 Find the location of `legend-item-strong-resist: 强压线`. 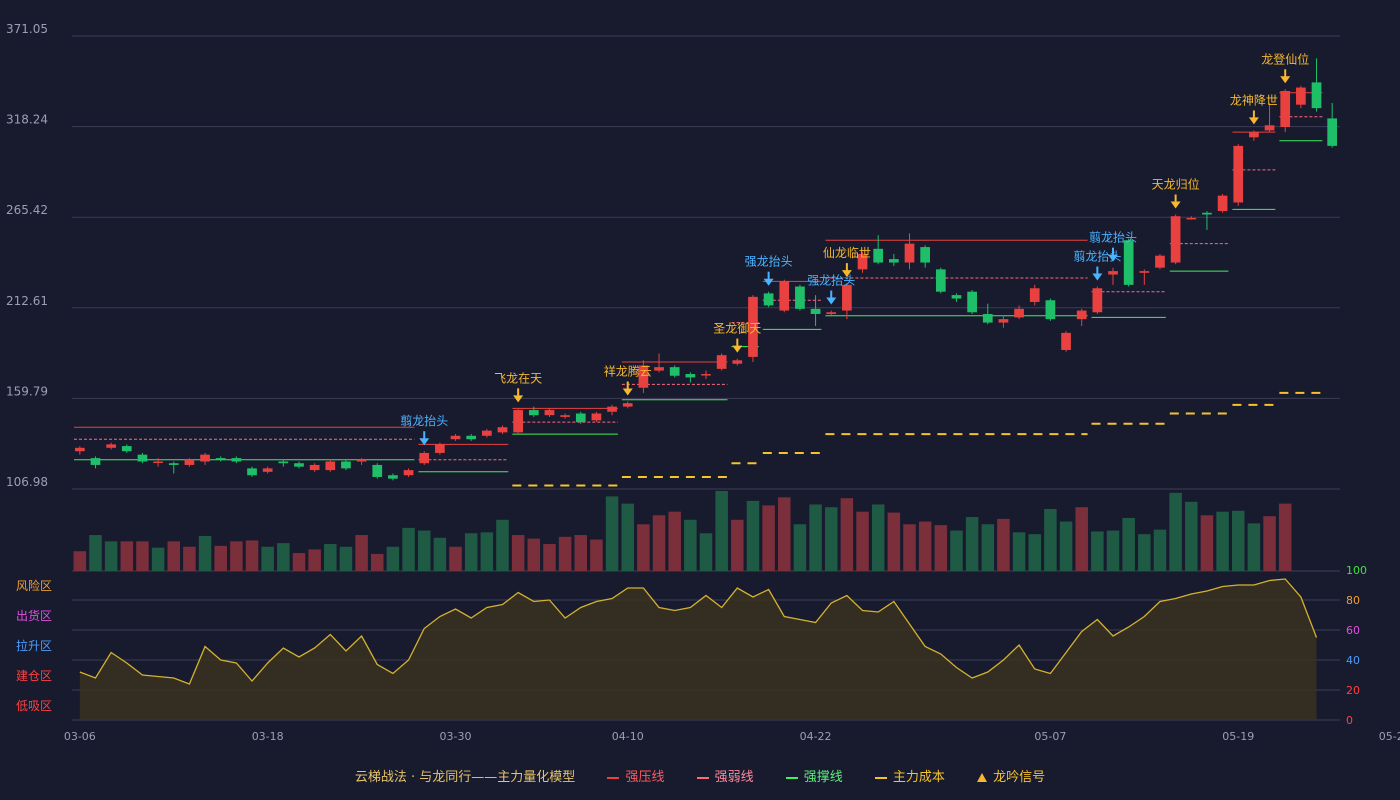

legend-item-strong-resist: 强压线 is located at coordinates (635, 775).